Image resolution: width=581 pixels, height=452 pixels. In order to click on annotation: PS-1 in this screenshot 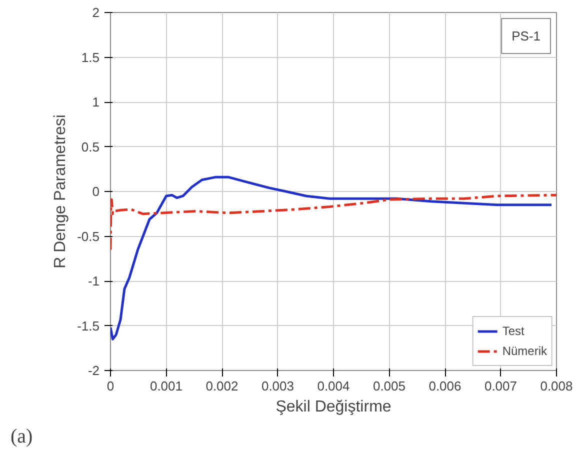, I will do `click(526, 36)`.